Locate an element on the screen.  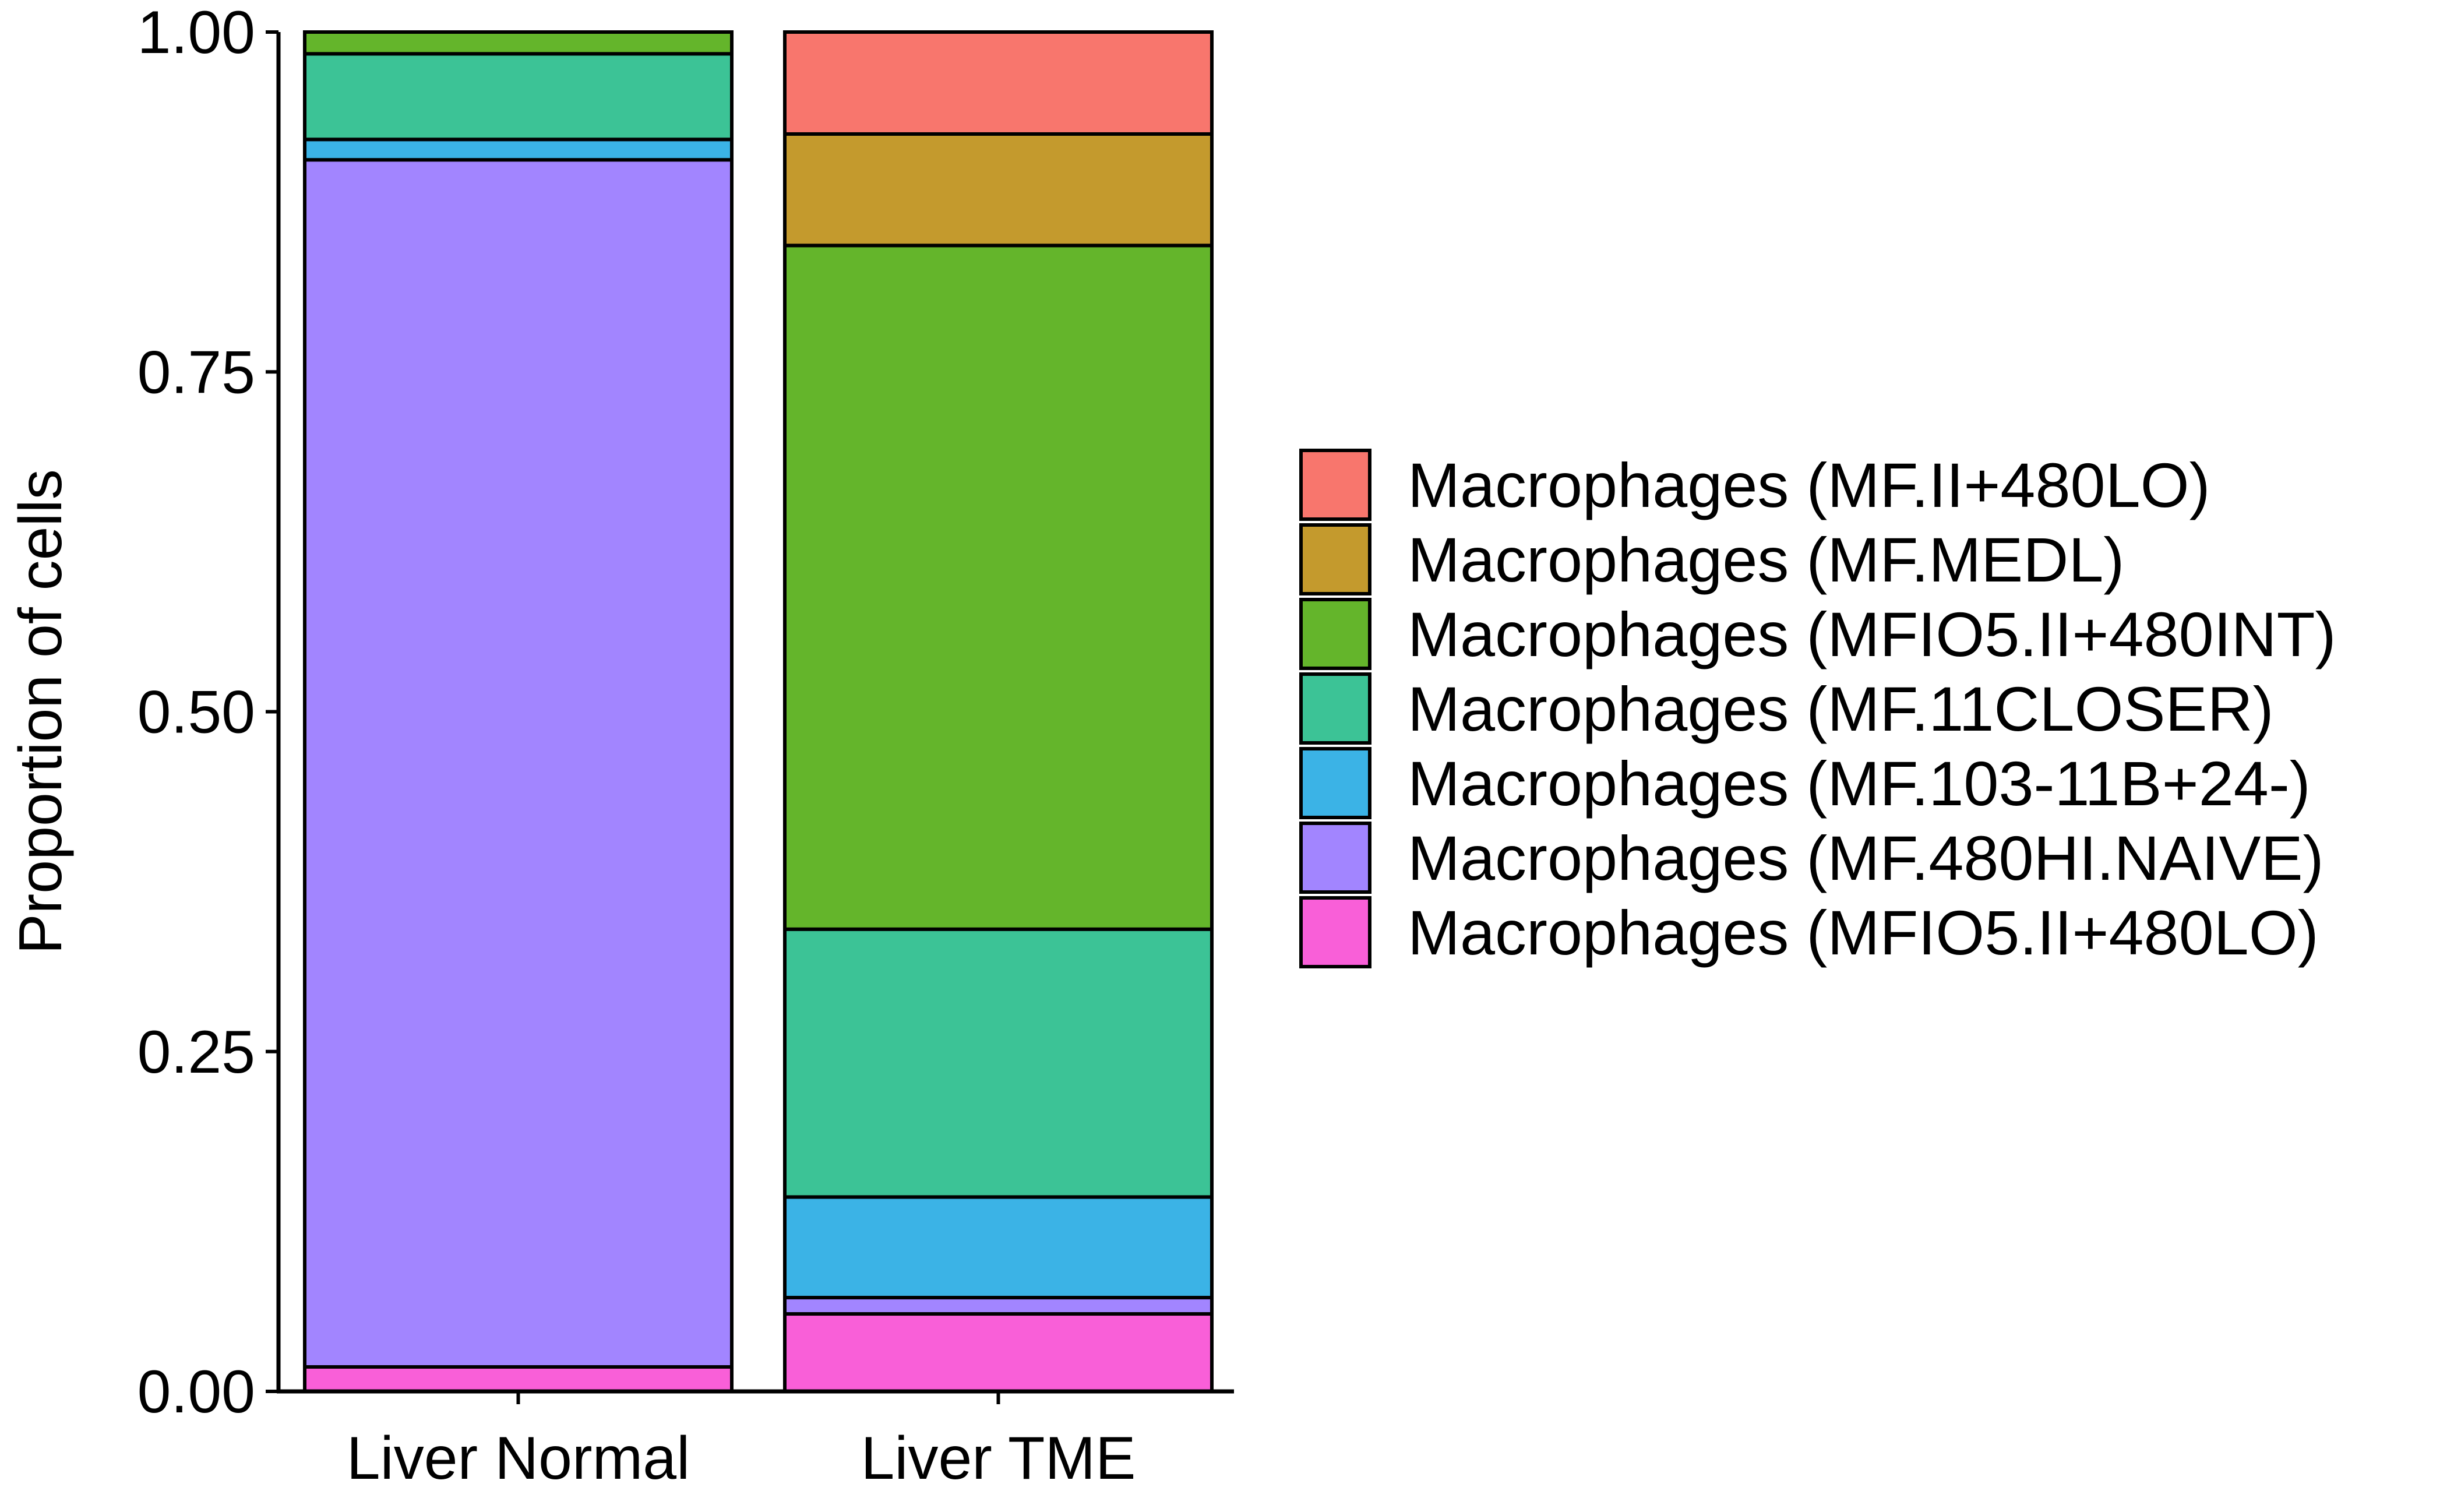
y-tick-label: 0.25 is located at coordinates (196, 1052).